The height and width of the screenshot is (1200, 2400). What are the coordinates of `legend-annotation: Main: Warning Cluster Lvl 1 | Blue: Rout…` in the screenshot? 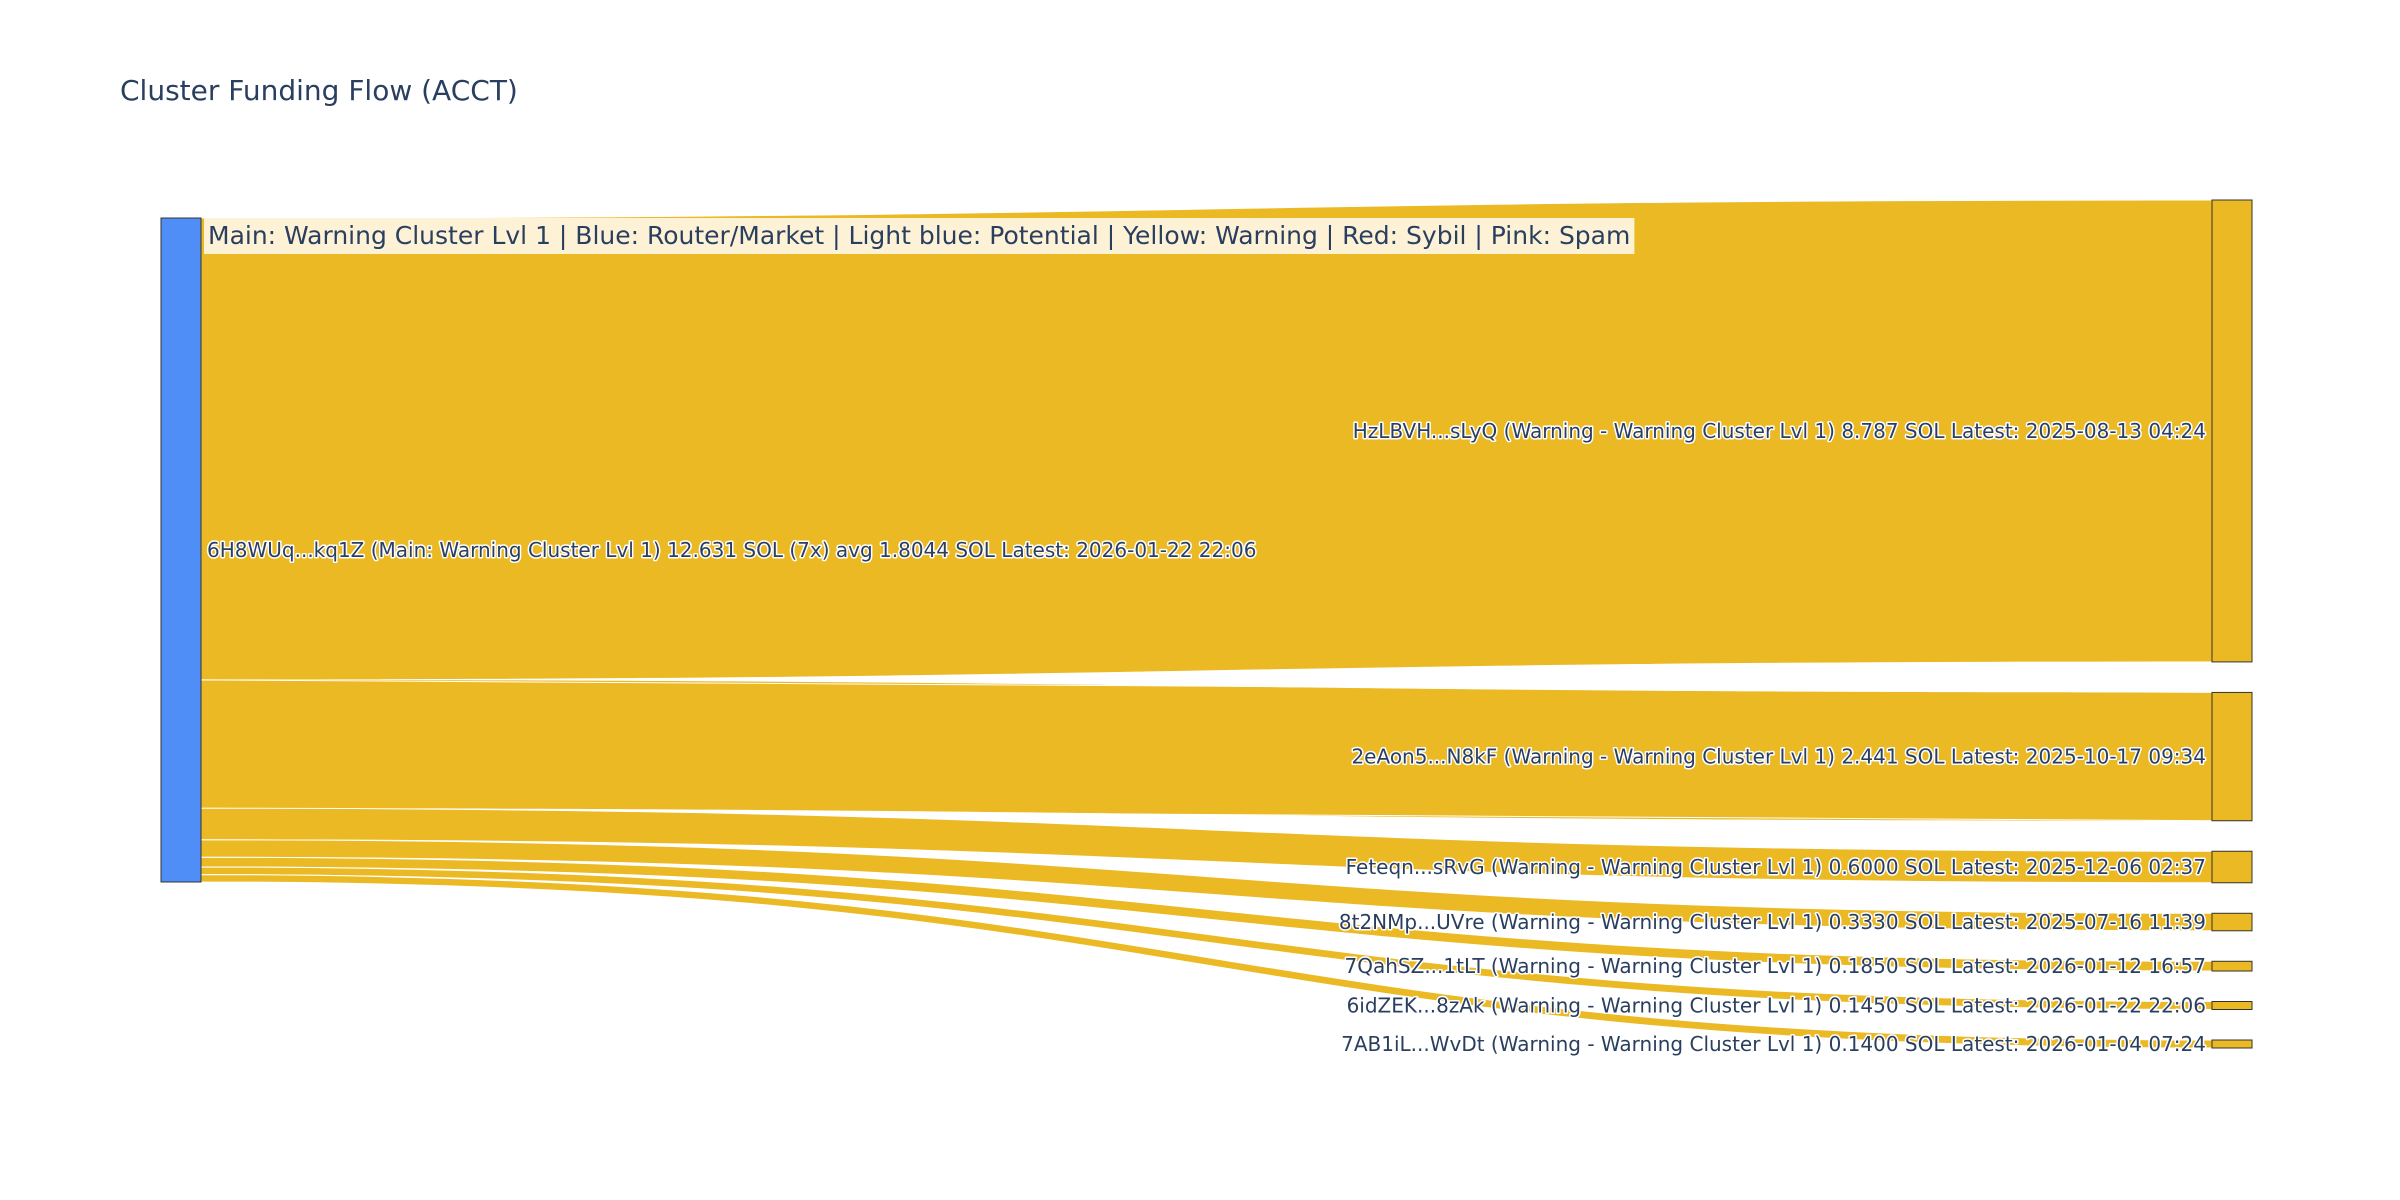 It's located at (919, 235).